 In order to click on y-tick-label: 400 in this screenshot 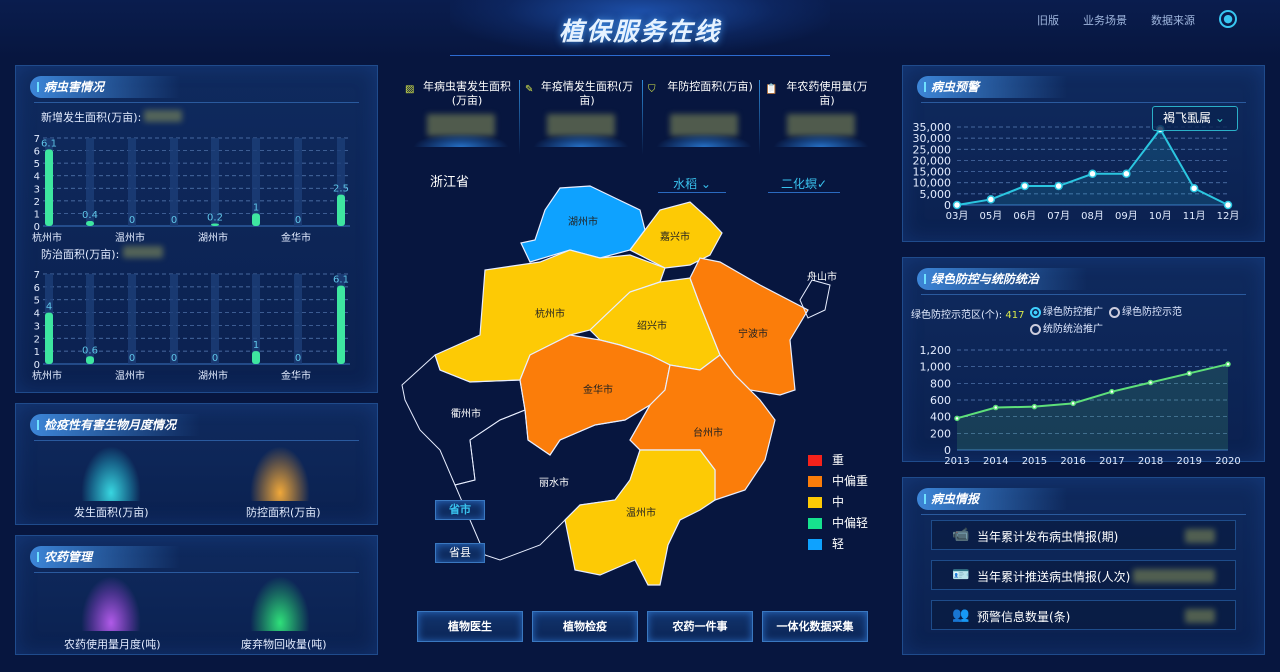, I will do `click(940, 417)`.